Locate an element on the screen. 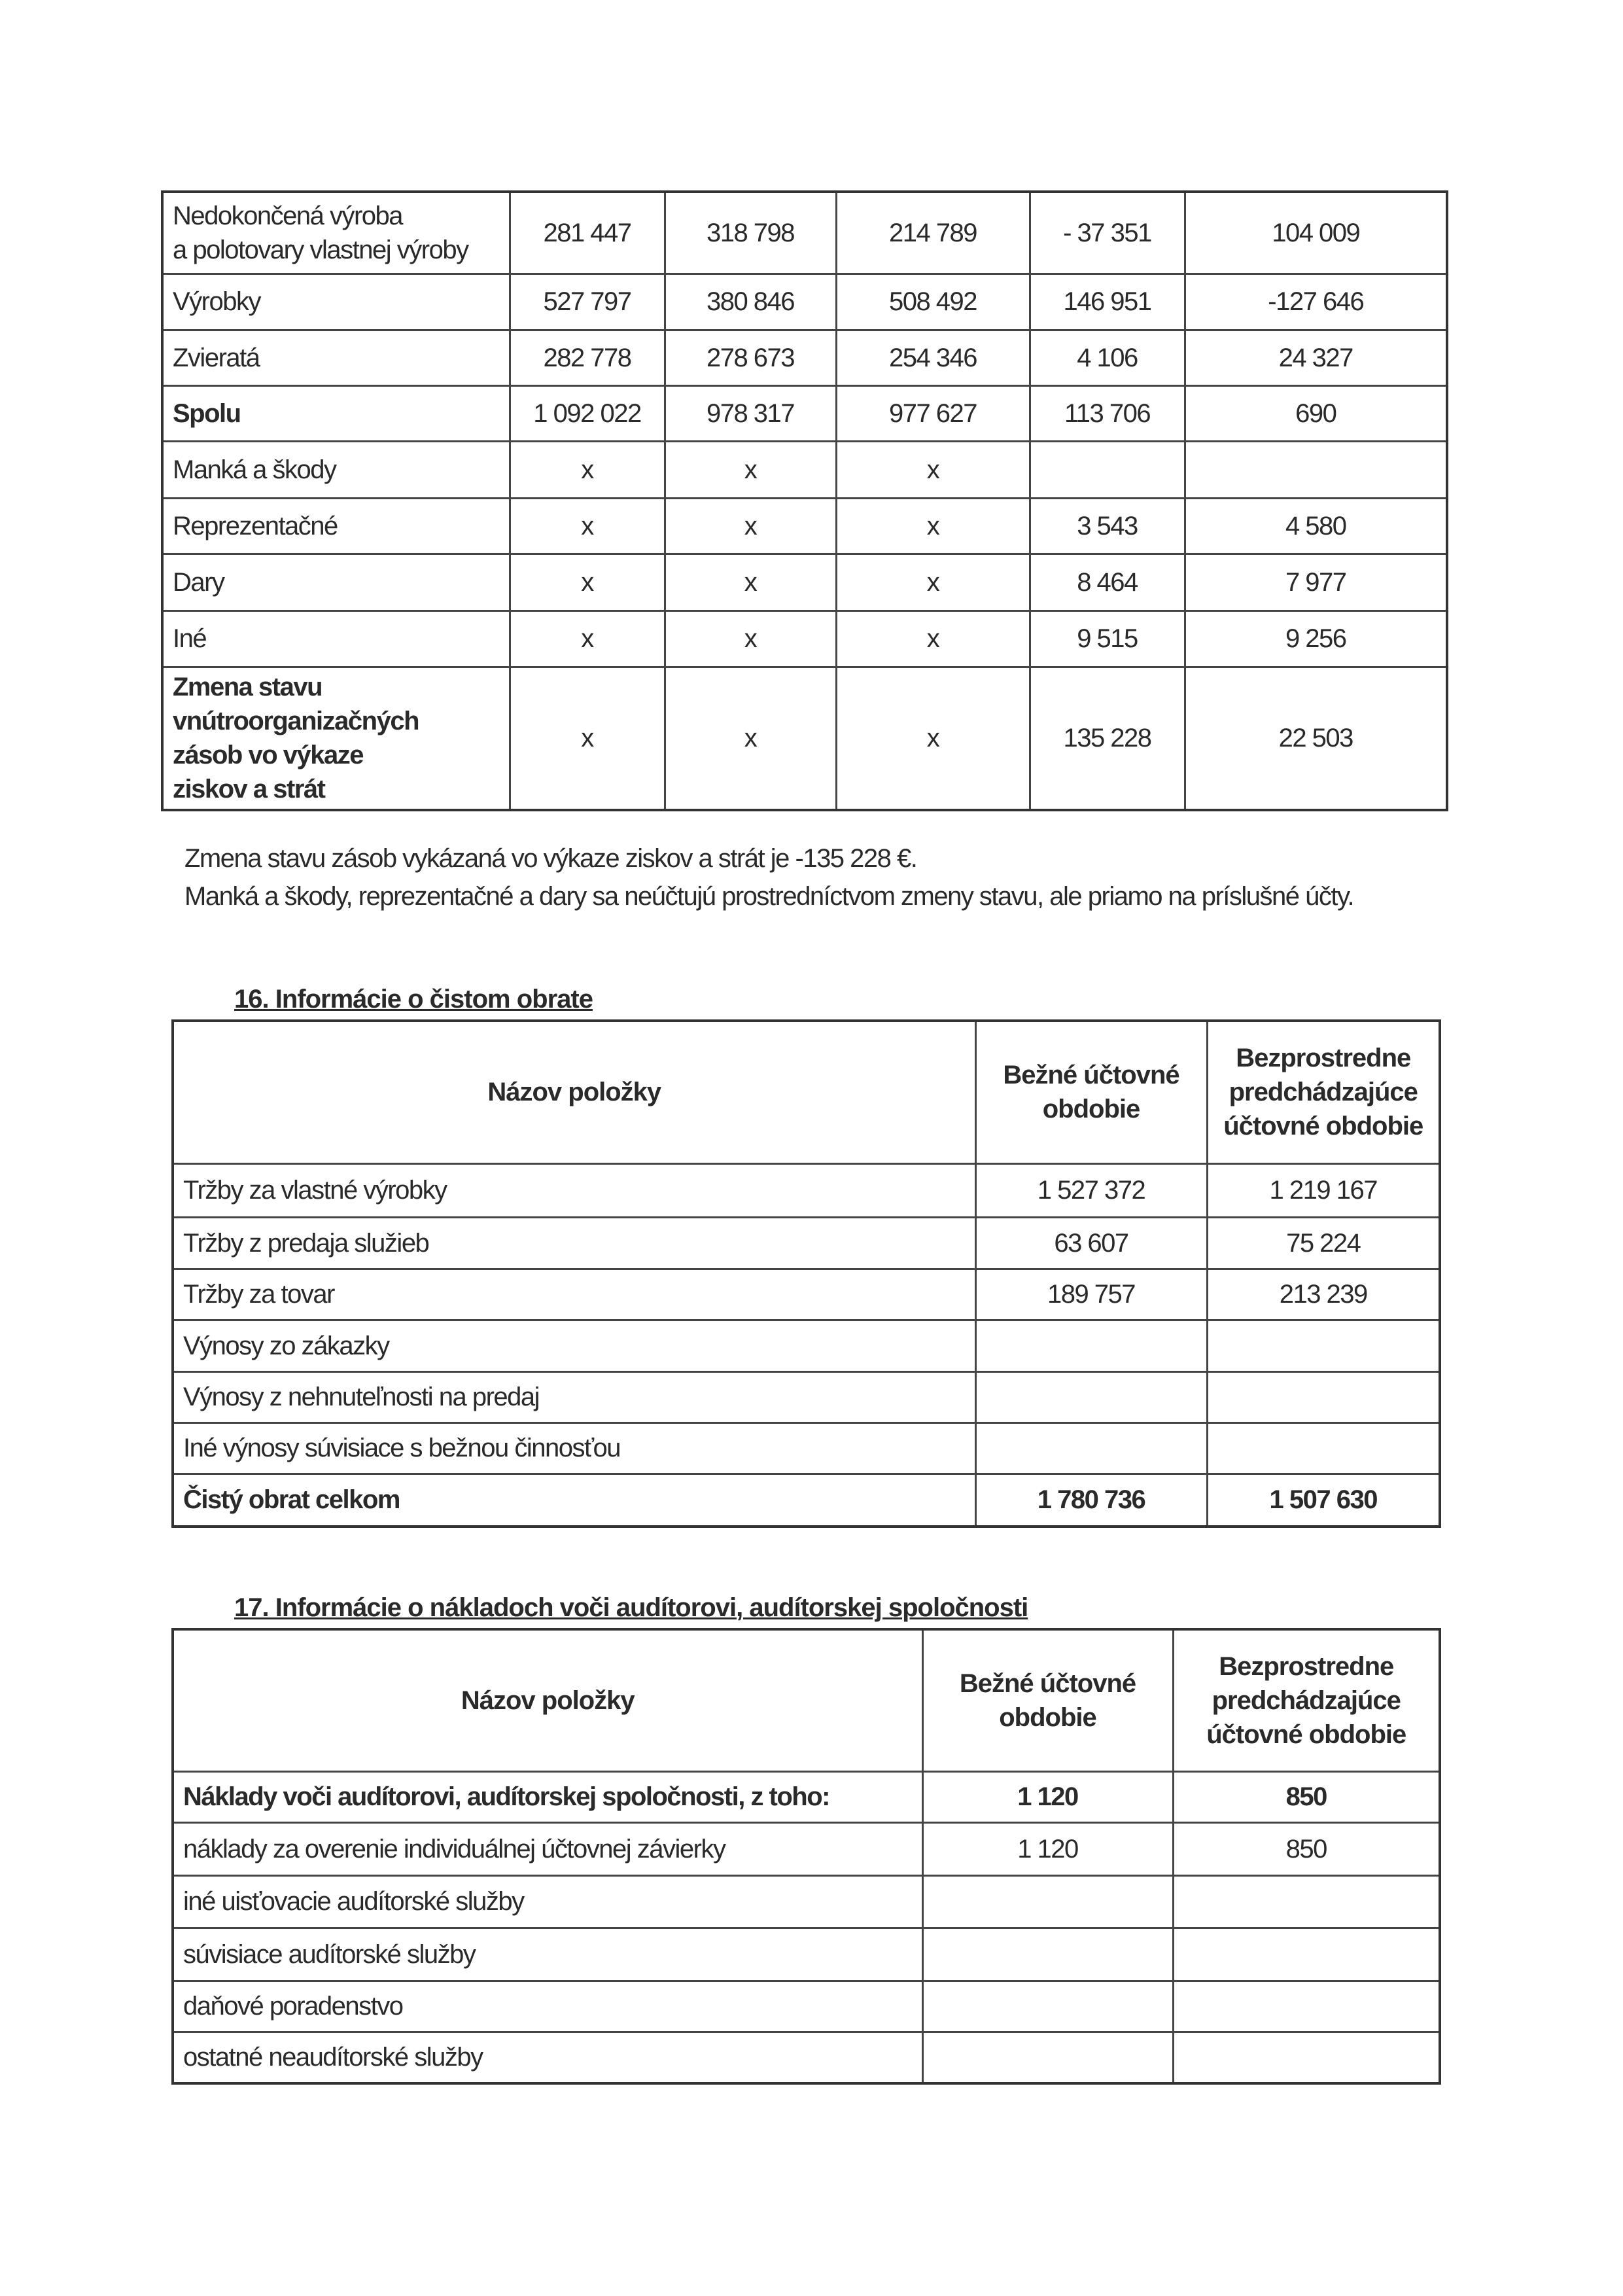  value-cell: 146 951 is located at coordinates (1107, 301).